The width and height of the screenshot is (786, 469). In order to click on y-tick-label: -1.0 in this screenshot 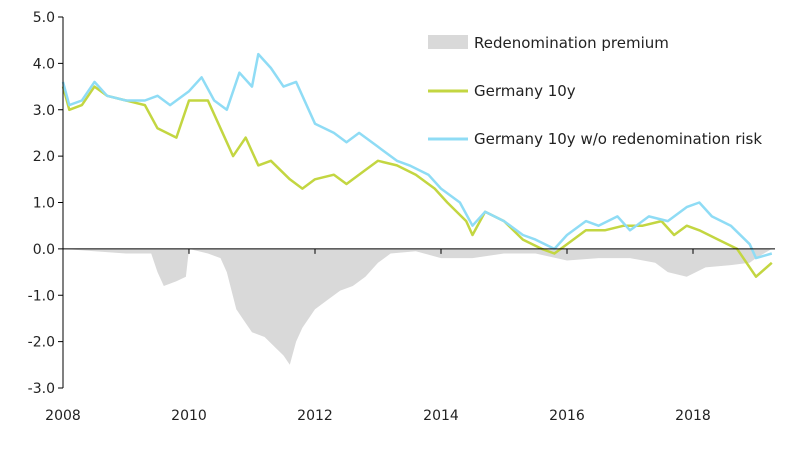, I will do `click(41, 296)`.